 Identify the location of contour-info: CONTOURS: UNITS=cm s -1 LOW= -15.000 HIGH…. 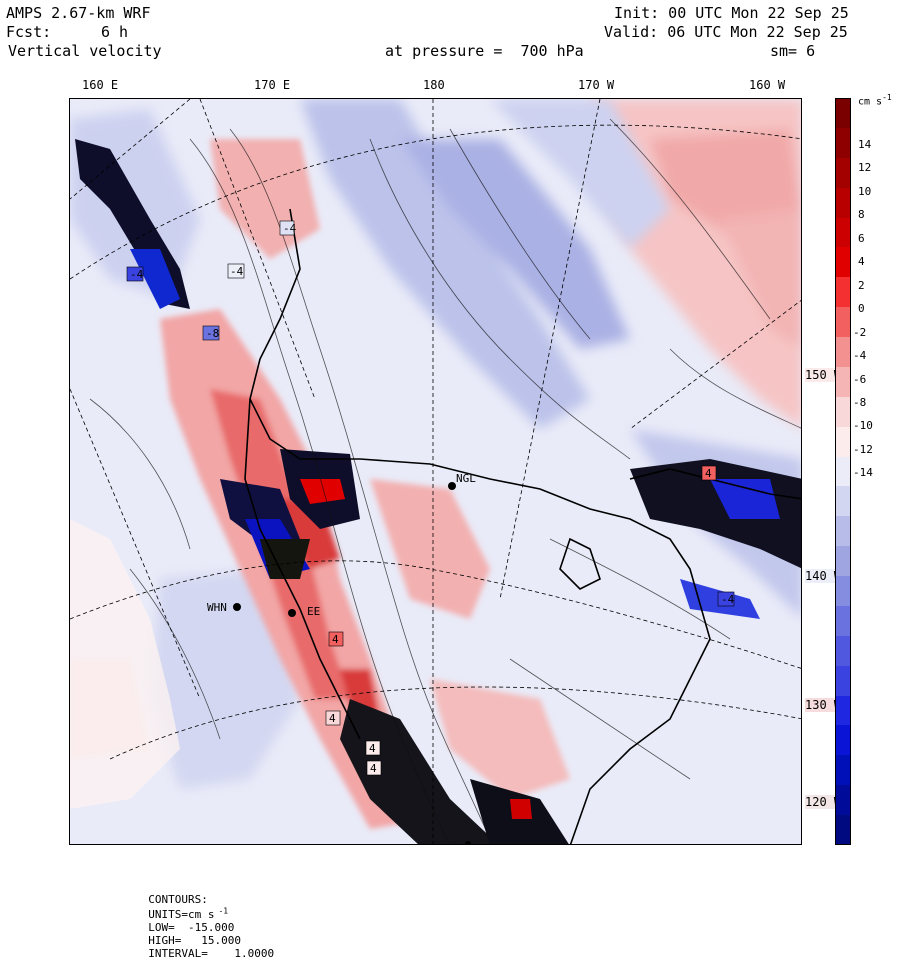
(206, 920).